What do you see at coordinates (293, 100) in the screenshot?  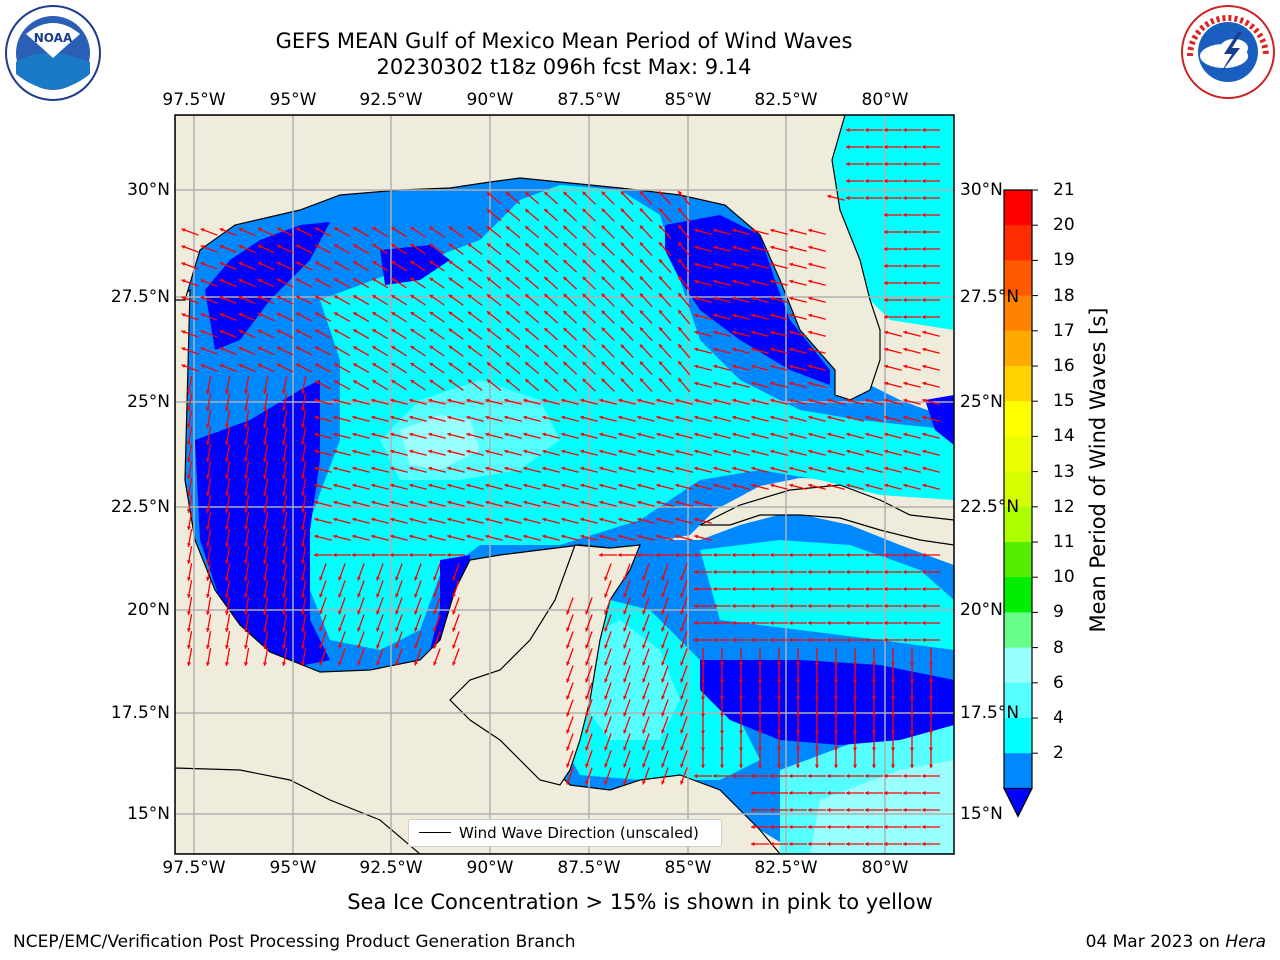 I see `lon-tick-top: 95°W` at bounding box center [293, 100].